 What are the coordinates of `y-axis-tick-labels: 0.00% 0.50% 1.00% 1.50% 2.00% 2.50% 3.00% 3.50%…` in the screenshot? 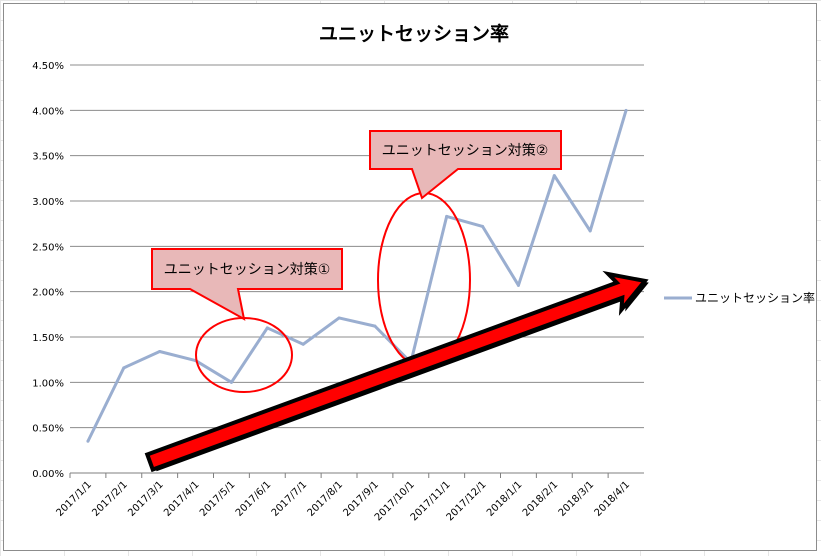 It's located at (48, 270).